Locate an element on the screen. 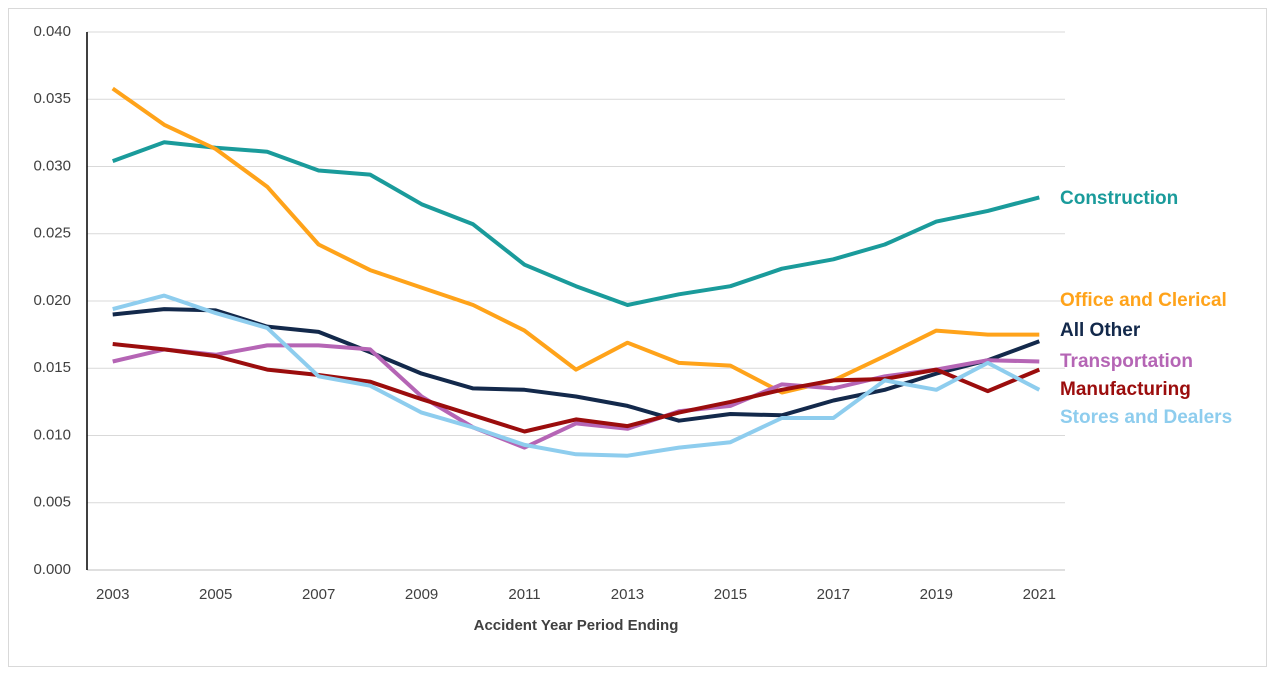 This screenshot has width=1269, height=674. y-tick-label: 0.040 is located at coordinates (52, 31).